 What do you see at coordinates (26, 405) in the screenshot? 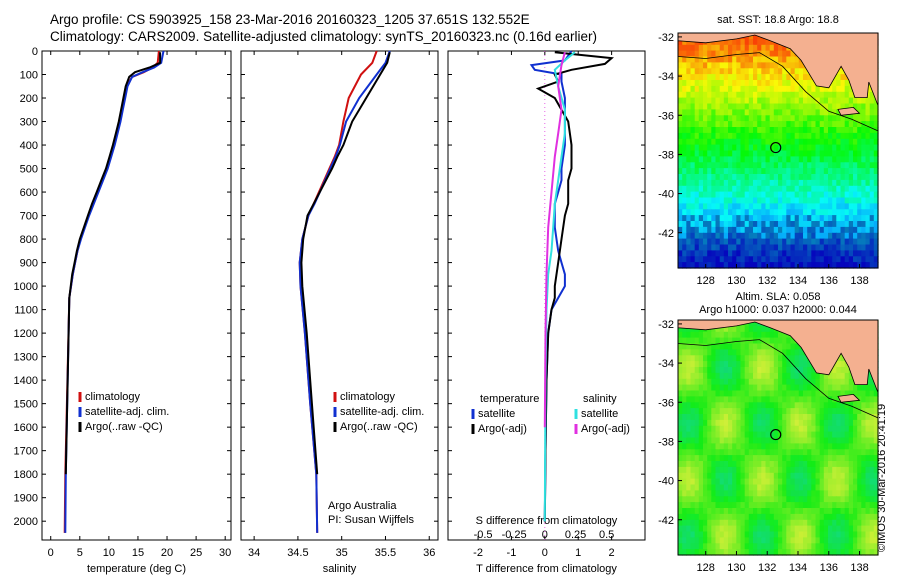
I see `depth-tick-label: 1500` at bounding box center [26, 405].